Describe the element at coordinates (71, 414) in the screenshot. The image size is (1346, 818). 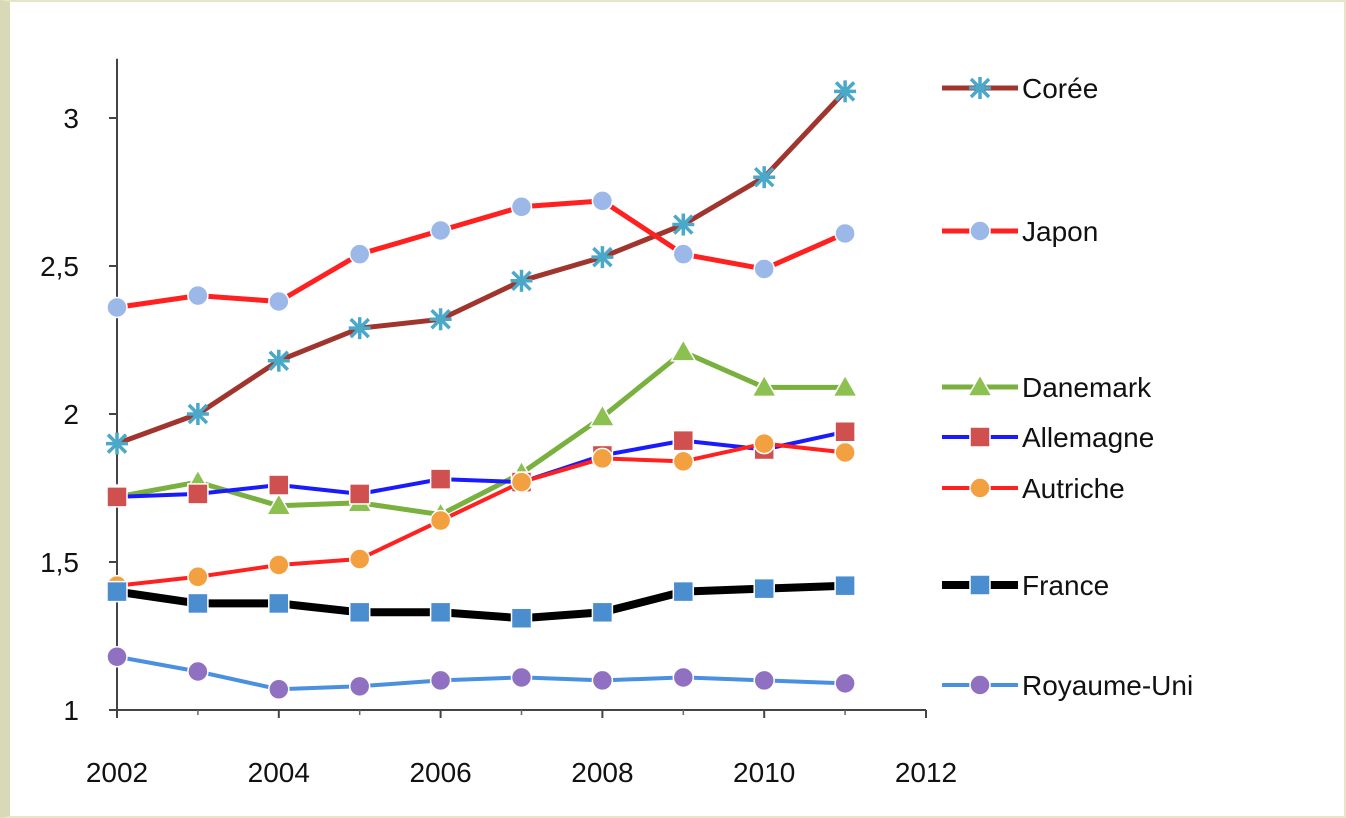
I see `y-tick-label: 2` at that location.